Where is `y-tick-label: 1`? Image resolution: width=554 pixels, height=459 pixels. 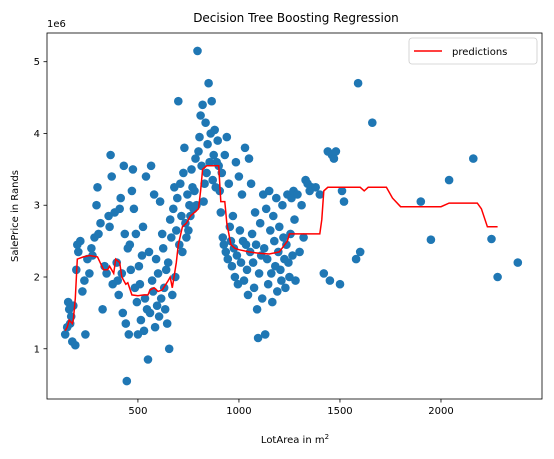 y-tick-label: 1 is located at coordinates (37, 349).